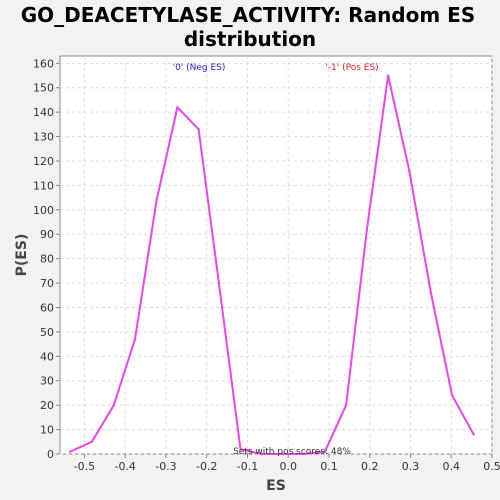  What do you see at coordinates (206, 466) in the screenshot?
I see `x-tick-label-3: -0.2` at bounding box center [206, 466].